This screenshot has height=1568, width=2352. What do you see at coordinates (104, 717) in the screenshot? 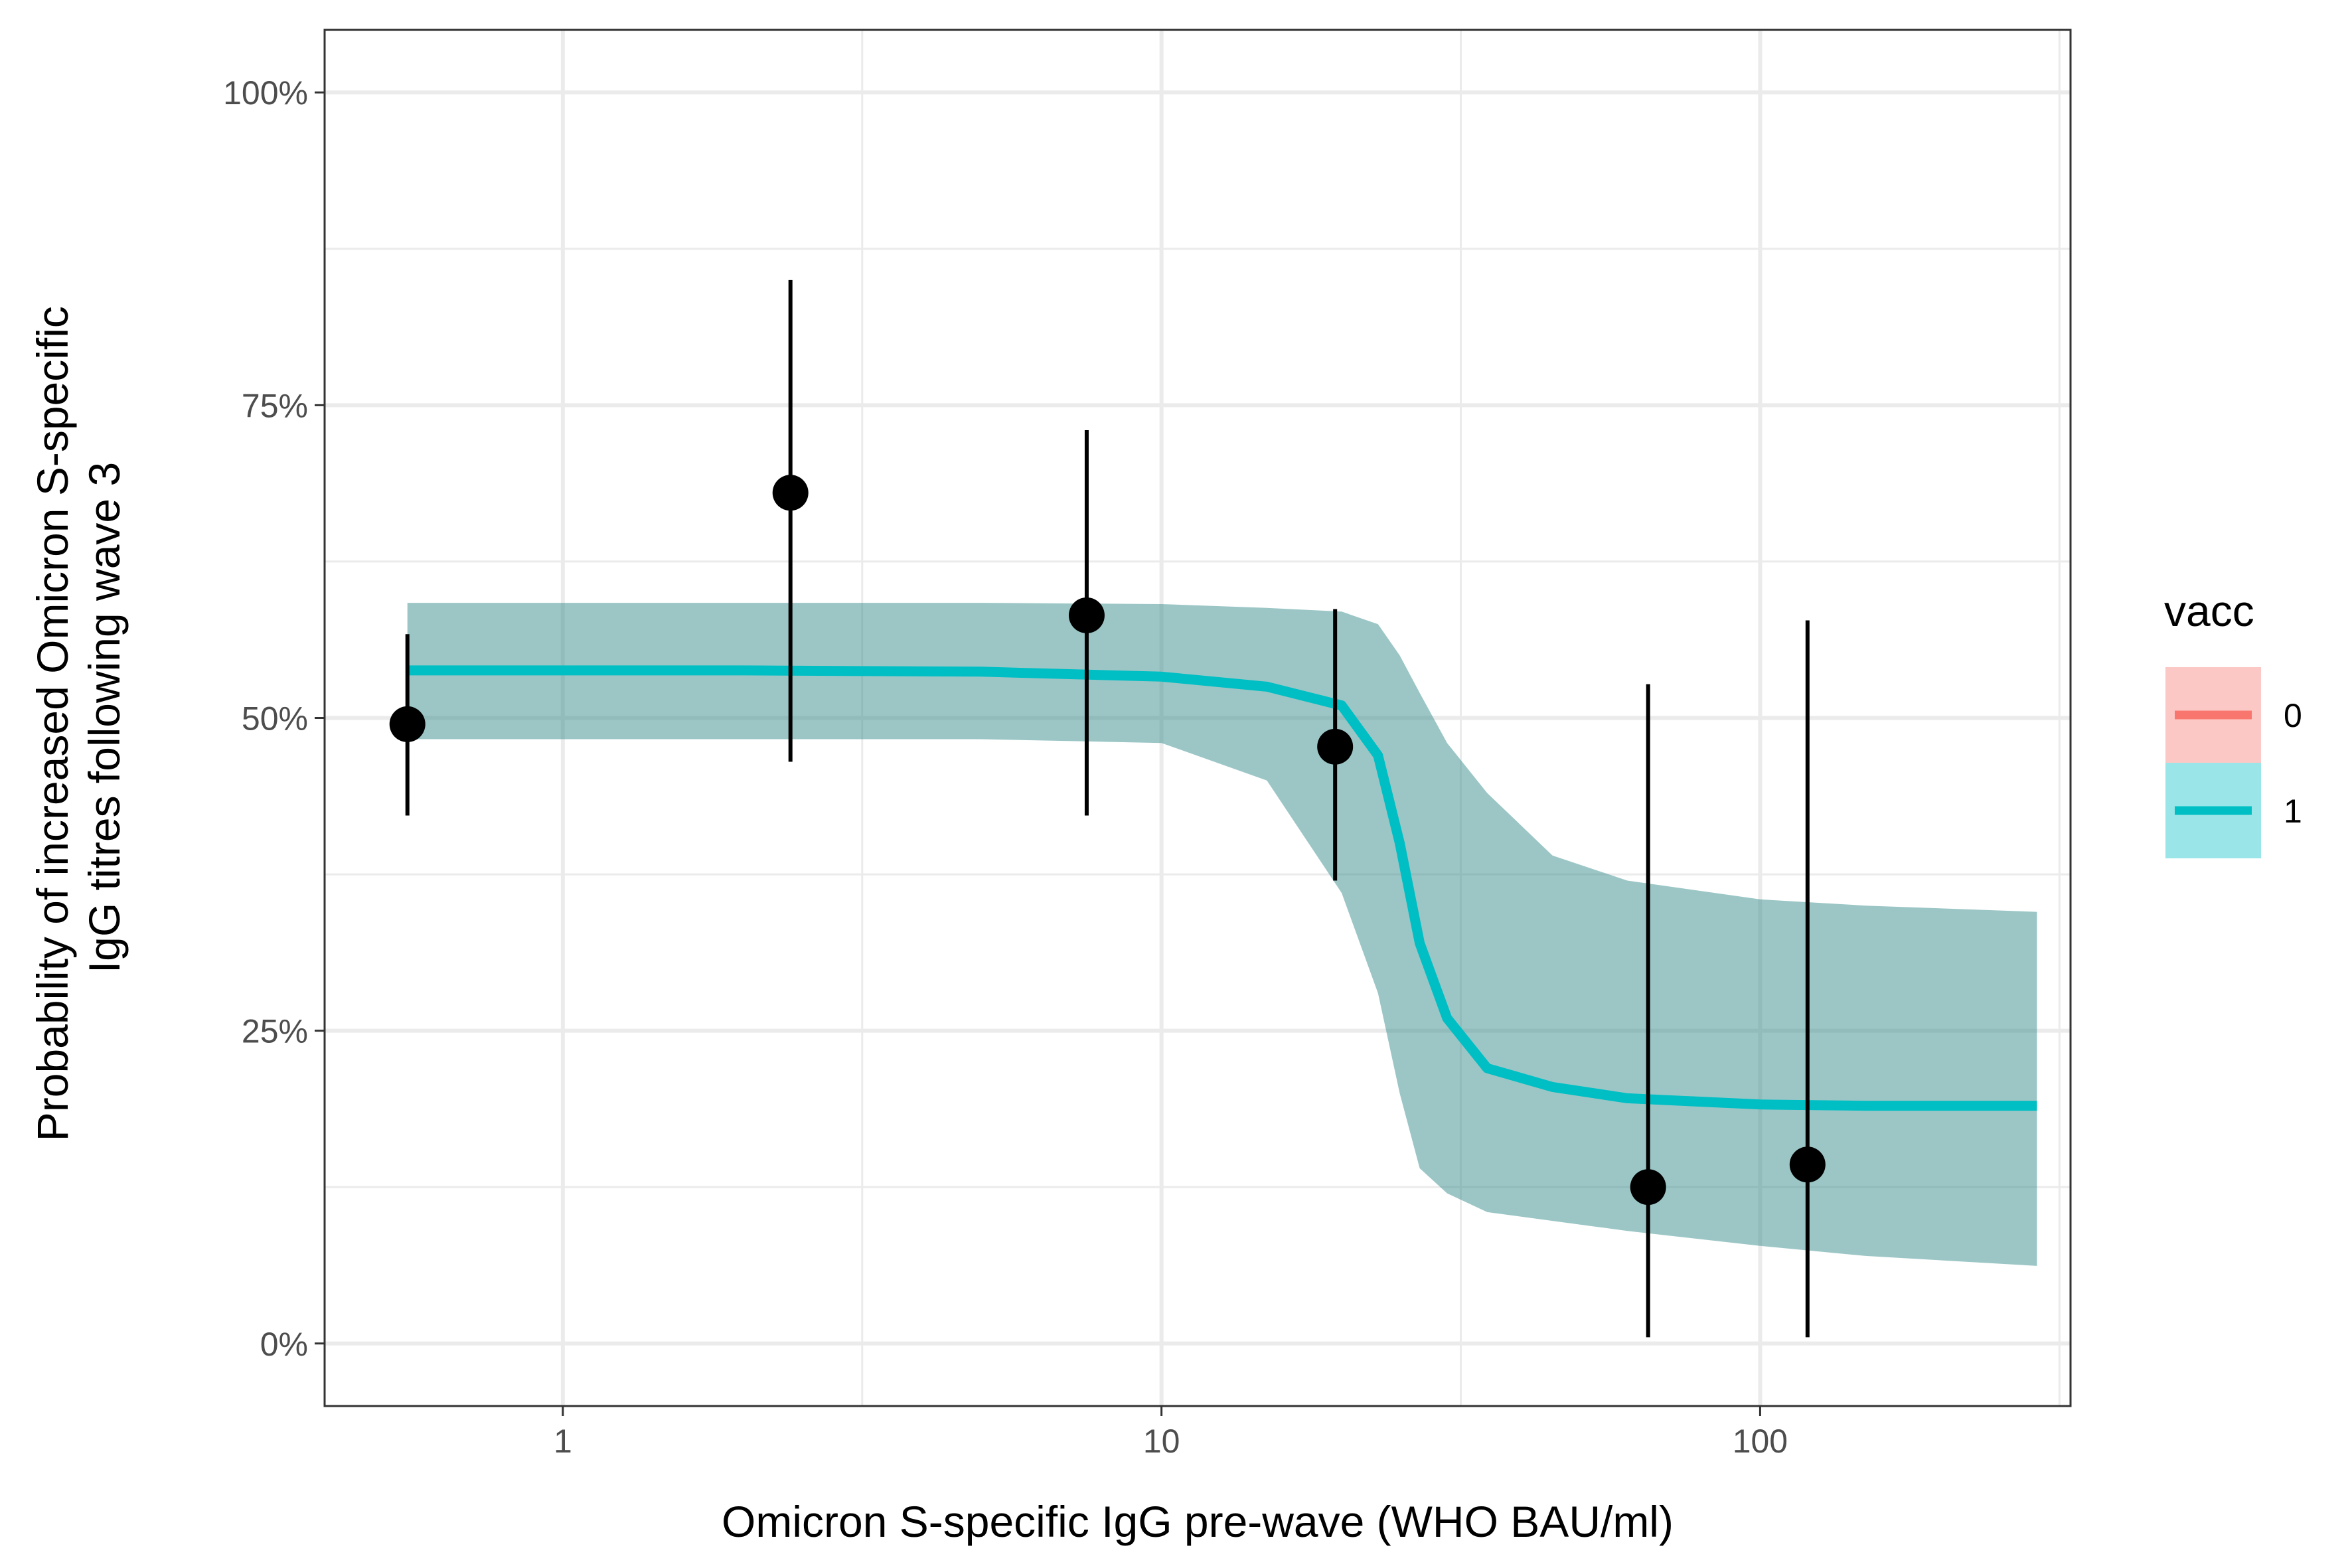
I see `y-axis-title-line-2: IgG titres following wave 3` at bounding box center [104, 717].